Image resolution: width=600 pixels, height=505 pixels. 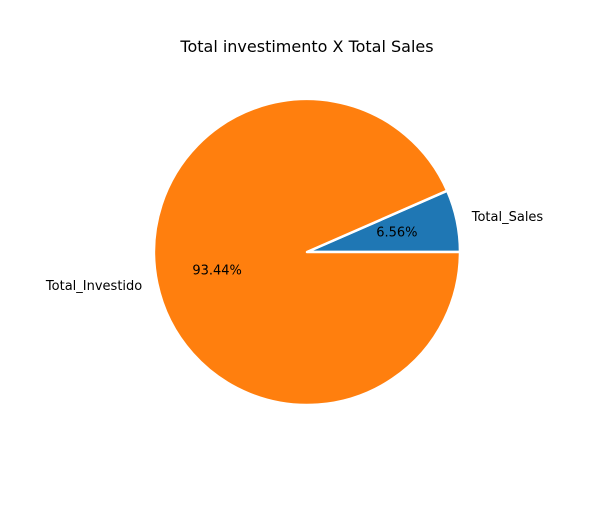 I want to click on chart-title: Total investimento X Total Sales, so click(x=306, y=46).